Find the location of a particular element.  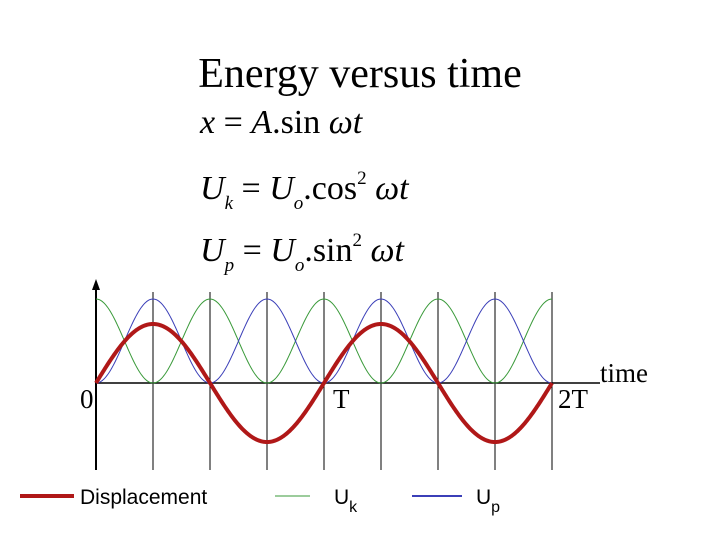

eq-up-lhs: U is located at coordinates (212, 250).